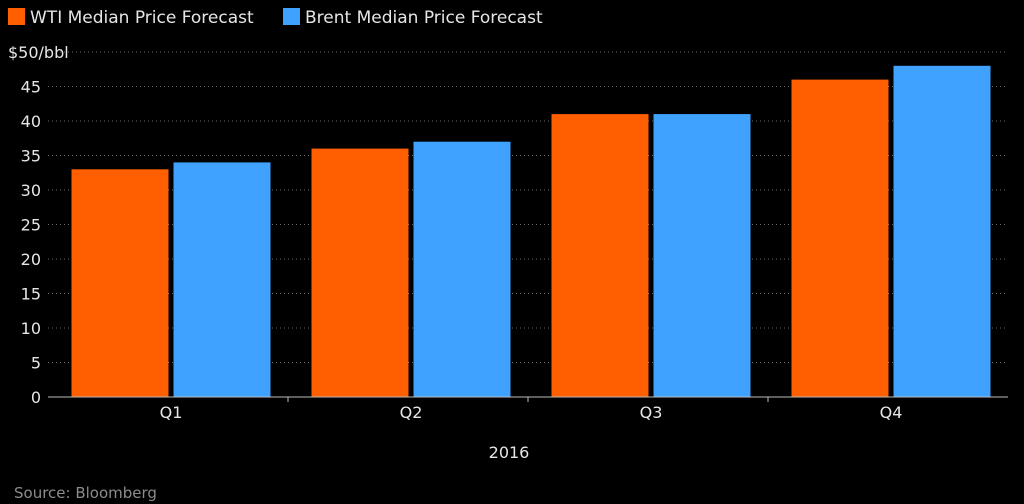 This screenshot has width=1024, height=504. What do you see at coordinates (531, 409) in the screenshot?
I see `x-axis-ticks: Q1 Q2 Q3 Q4` at bounding box center [531, 409].